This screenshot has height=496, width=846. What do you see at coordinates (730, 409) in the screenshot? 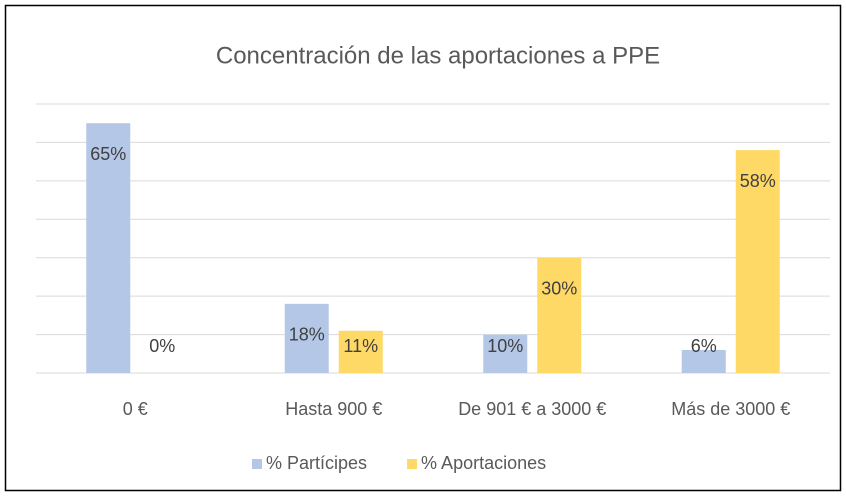
I see `x-tick-label: Más de 3000 €` at bounding box center [730, 409].